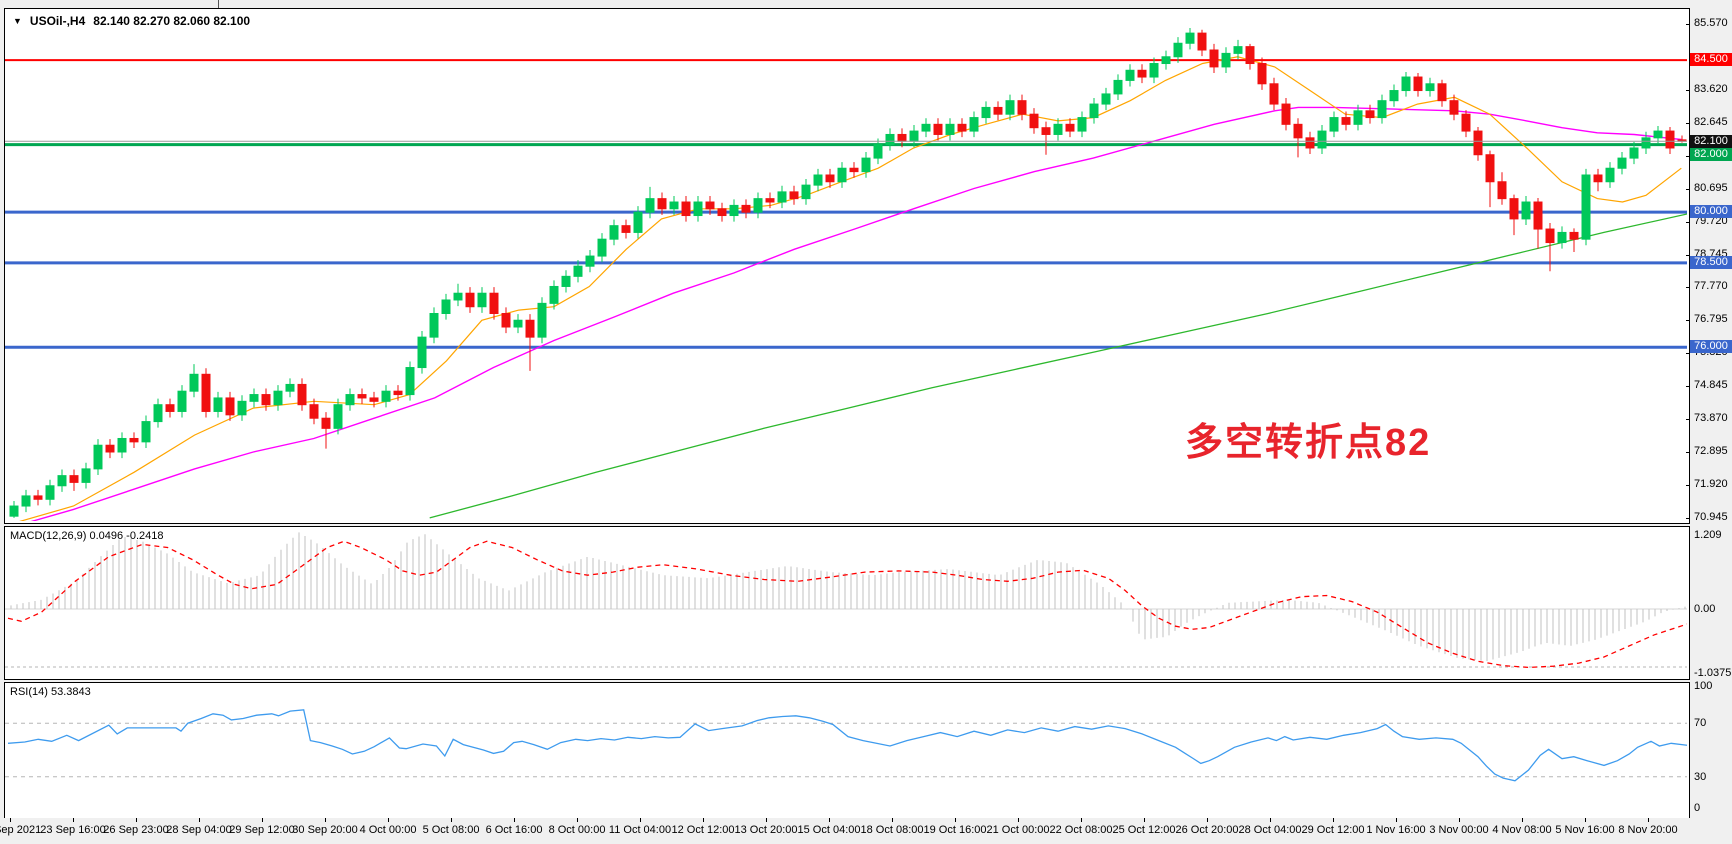  I want to click on time-label: 4 Nov 08:00, so click(1522, 830).